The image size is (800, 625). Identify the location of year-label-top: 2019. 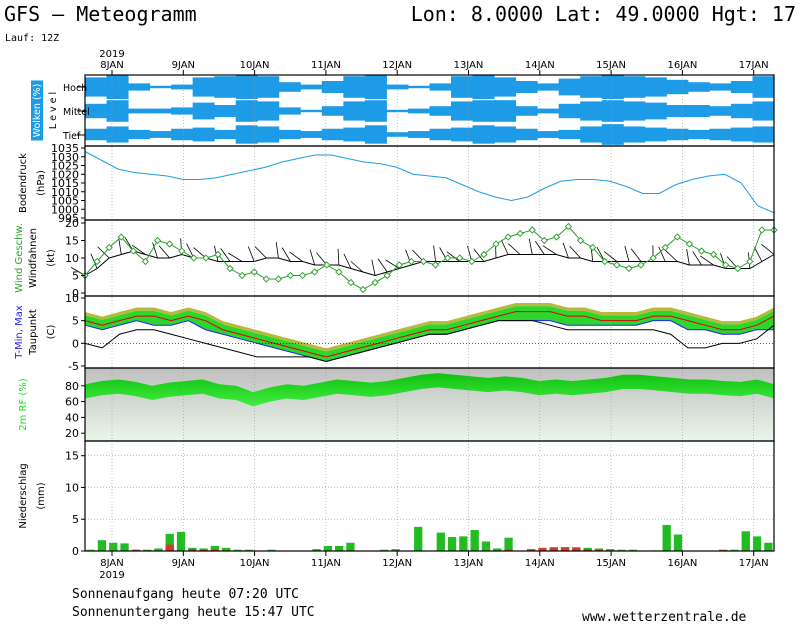
(111, 54).